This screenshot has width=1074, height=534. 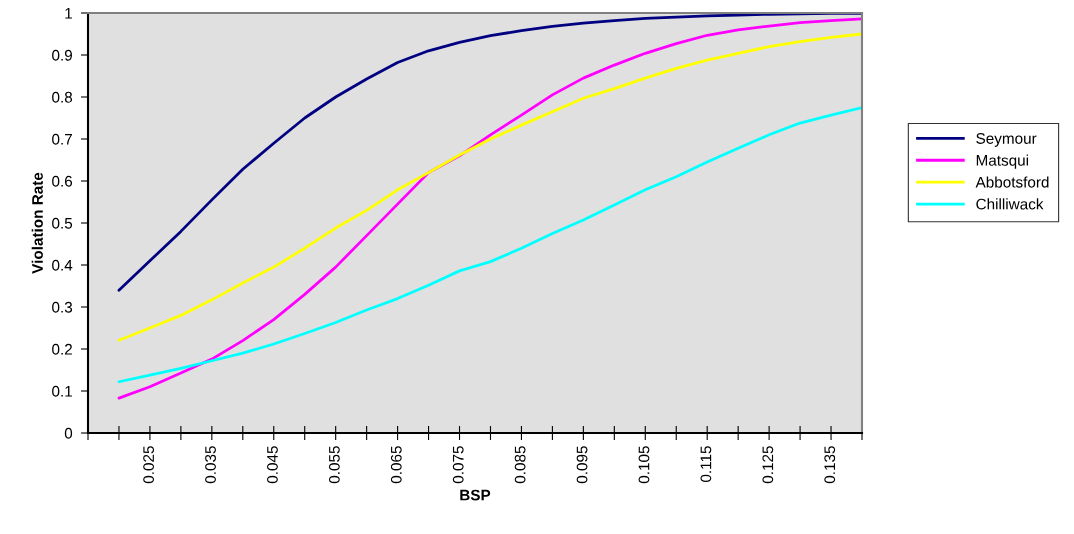 I want to click on legend-label: Chilliwack, so click(x=1010, y=204).